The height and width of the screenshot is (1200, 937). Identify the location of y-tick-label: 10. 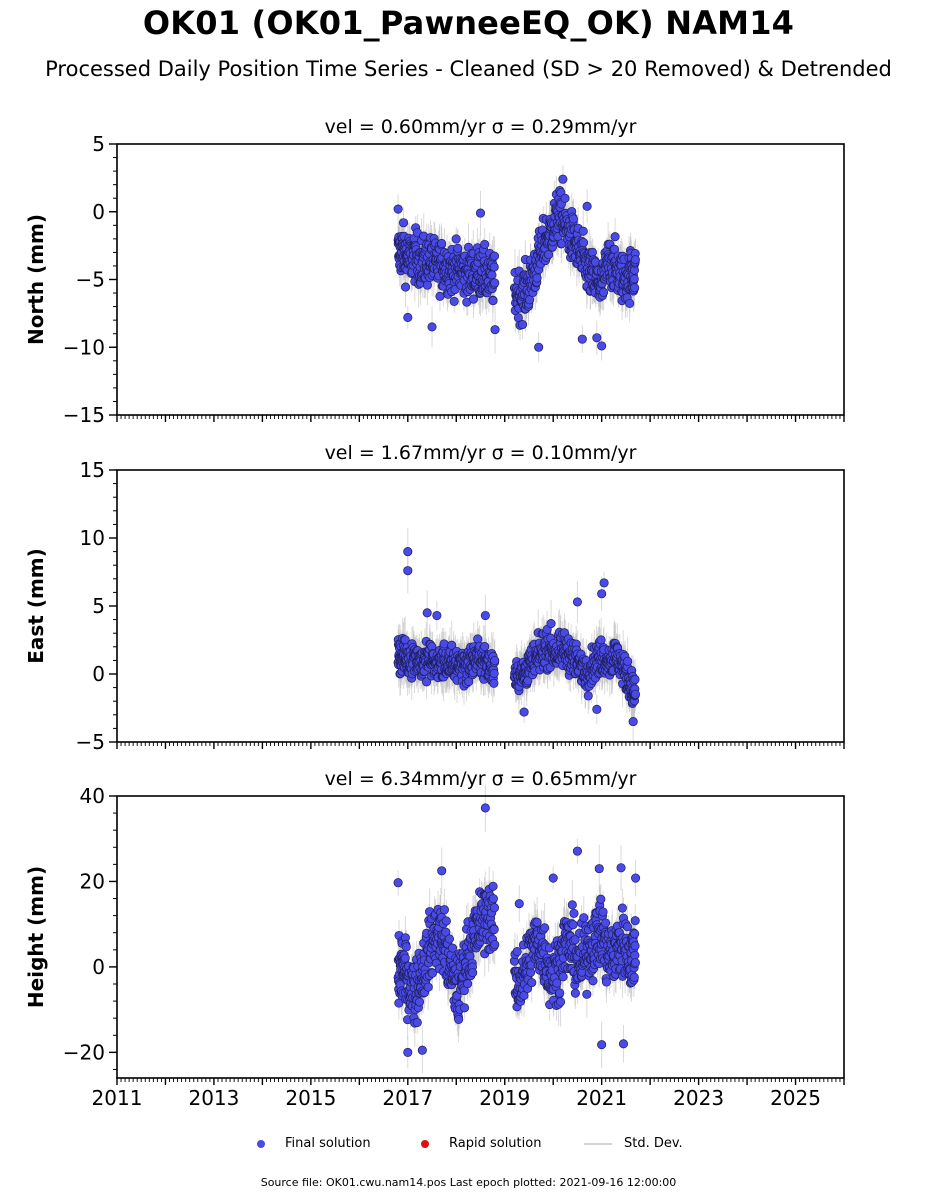
(92, 538).